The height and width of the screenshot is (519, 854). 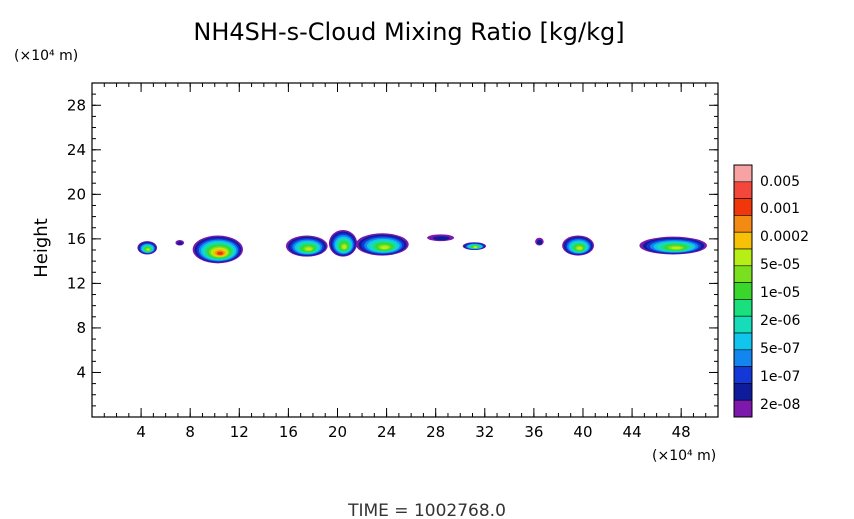 I want to click on x-tick-label: 44, so click(x=632, y=432).